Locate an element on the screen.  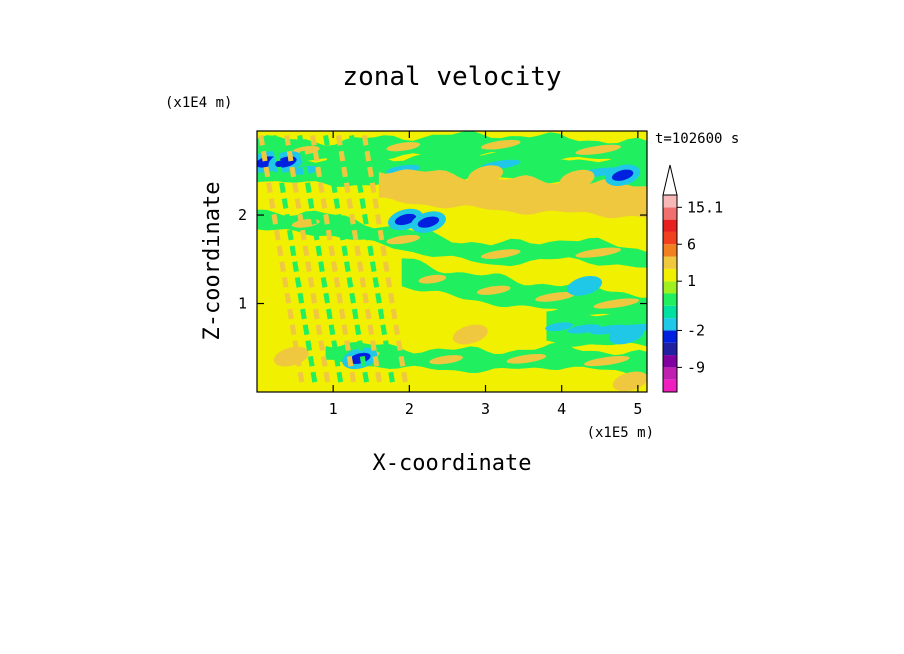
x-tick-label: 1 is located at coordinates (333, 409).